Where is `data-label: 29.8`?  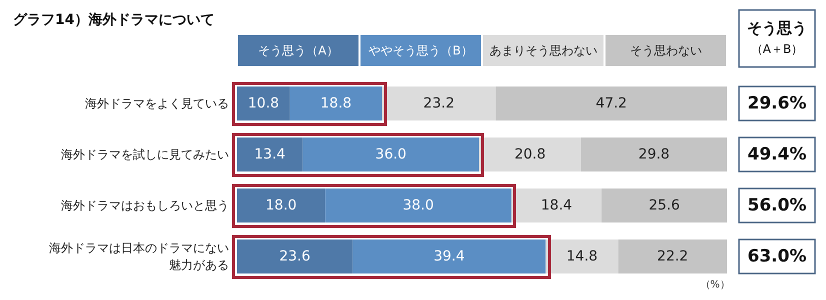
data-label: 29.8 is located at coordinates (654, 154).